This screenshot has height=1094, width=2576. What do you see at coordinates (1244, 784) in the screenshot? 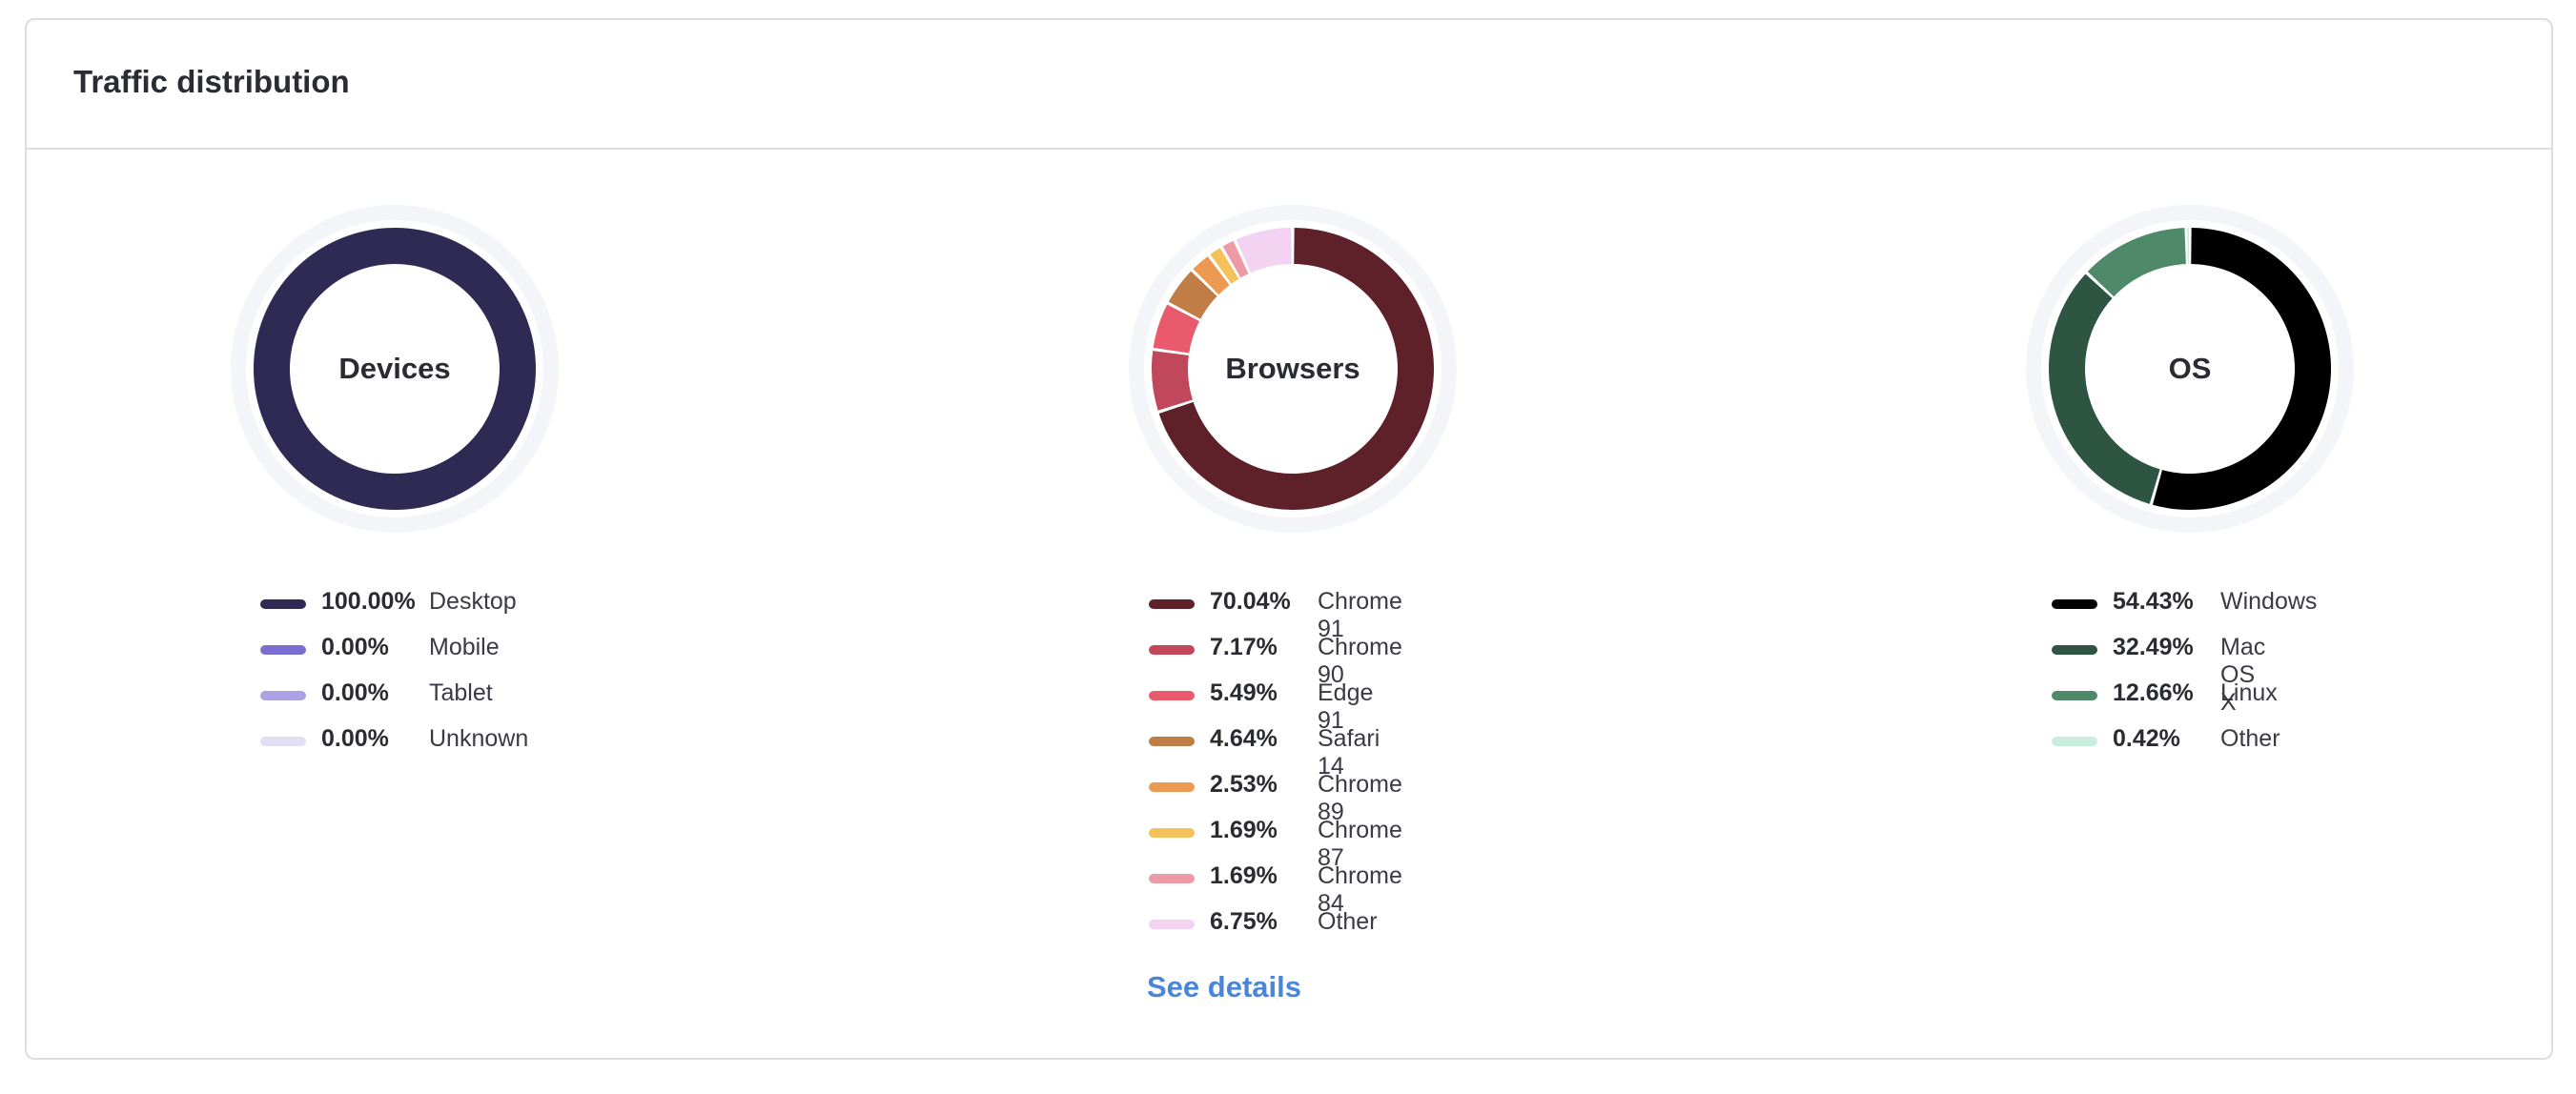
I see `legend-percent: 2.53%` at bounding box center [1244, 784].